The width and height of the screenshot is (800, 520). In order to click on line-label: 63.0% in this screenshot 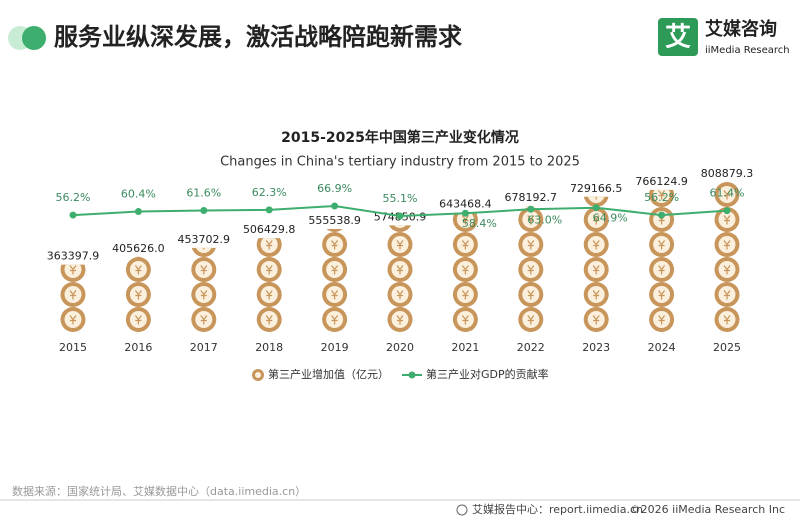, I will do `click(544, 219)`.